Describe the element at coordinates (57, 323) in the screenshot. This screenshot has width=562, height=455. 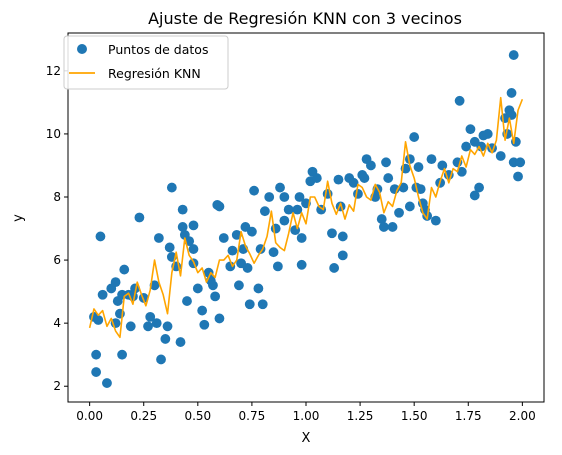
I see `y-tick-label: 4` at that location.